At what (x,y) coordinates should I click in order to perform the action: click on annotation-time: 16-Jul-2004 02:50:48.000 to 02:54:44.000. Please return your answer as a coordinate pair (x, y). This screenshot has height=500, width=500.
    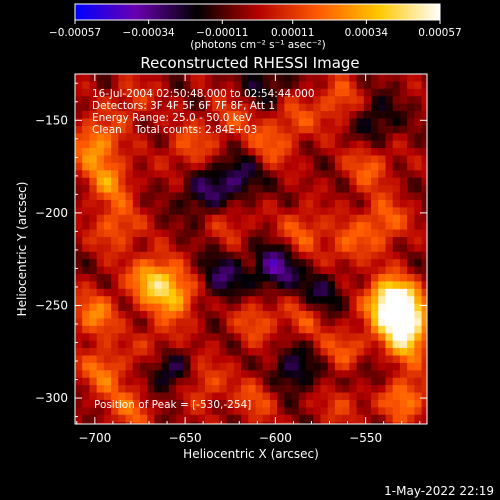
    Looking at the image, I should click on (203, 94).